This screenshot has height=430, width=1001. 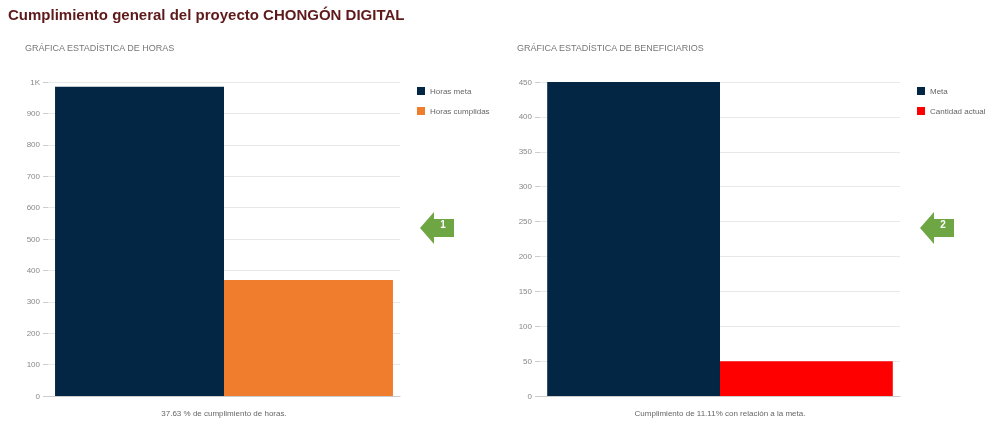 I want to click on x-axis-title: Cumplimiento de 11.11% con relación a la meta., so click(x=720, y=413).